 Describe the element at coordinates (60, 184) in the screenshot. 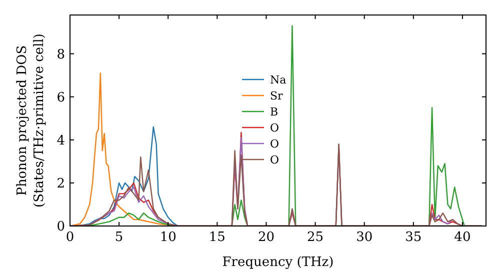

I see `y-tick-label: 2` at that location.